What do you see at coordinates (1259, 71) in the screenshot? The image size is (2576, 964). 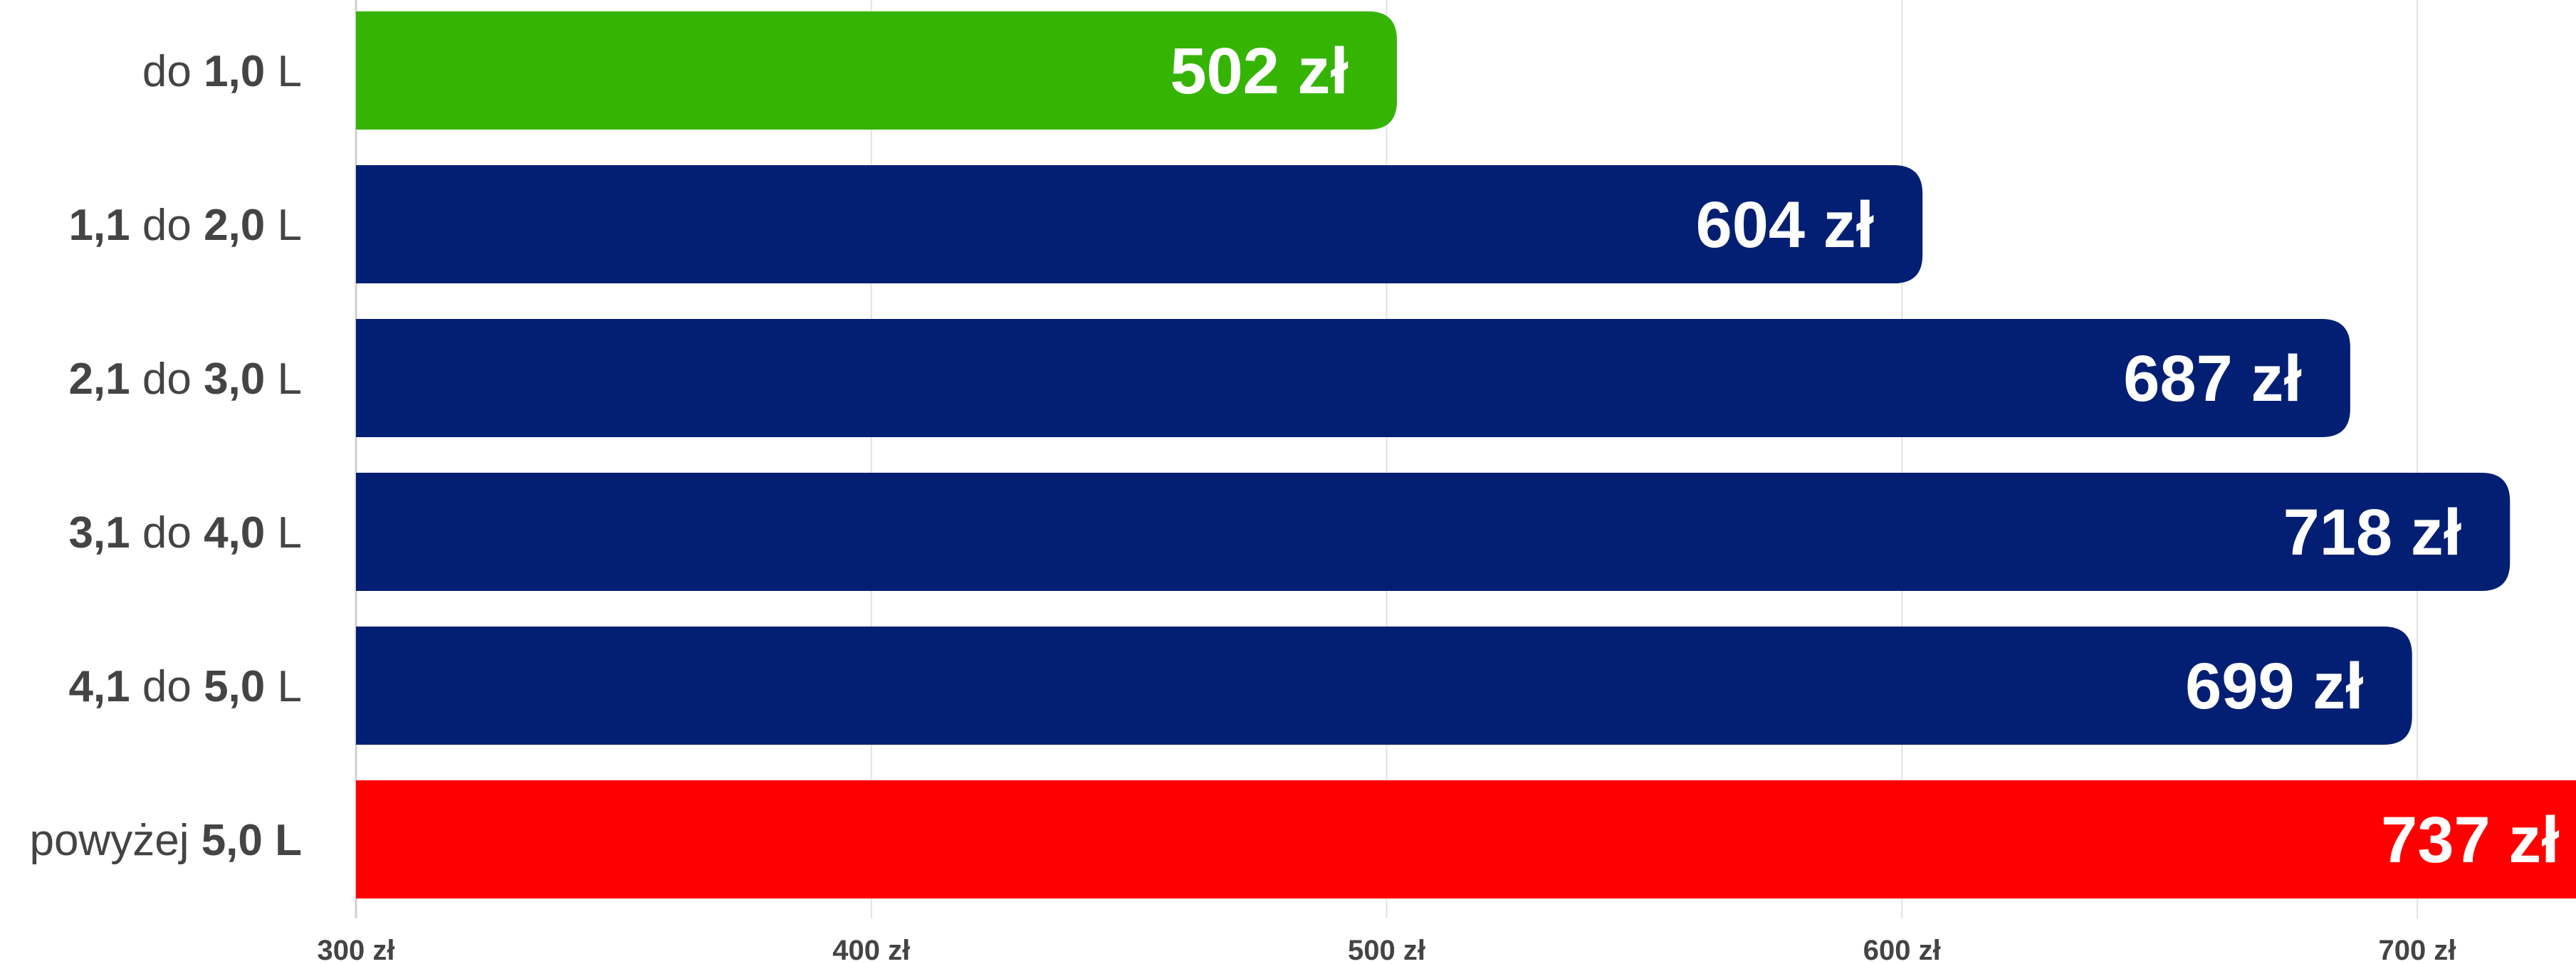 I see `data-label: 502 zł` at bounding box center [1259, 71].